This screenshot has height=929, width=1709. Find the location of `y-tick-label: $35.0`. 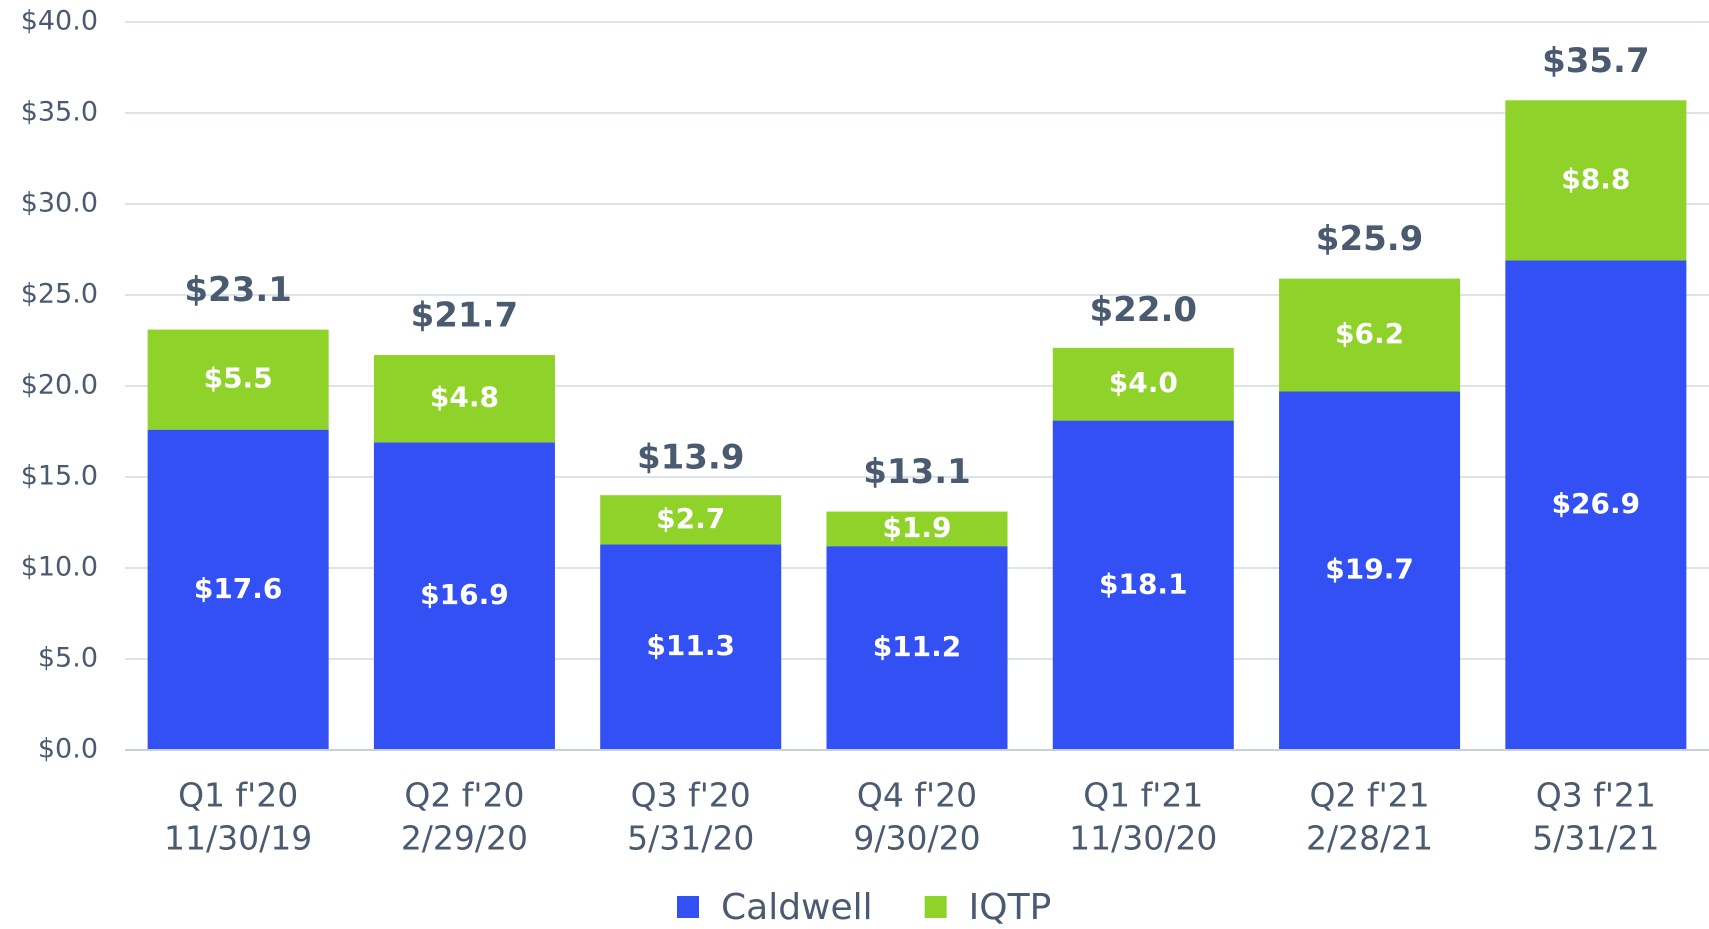

y-tick-label: $35.0 is located at coordinates (59, 112).